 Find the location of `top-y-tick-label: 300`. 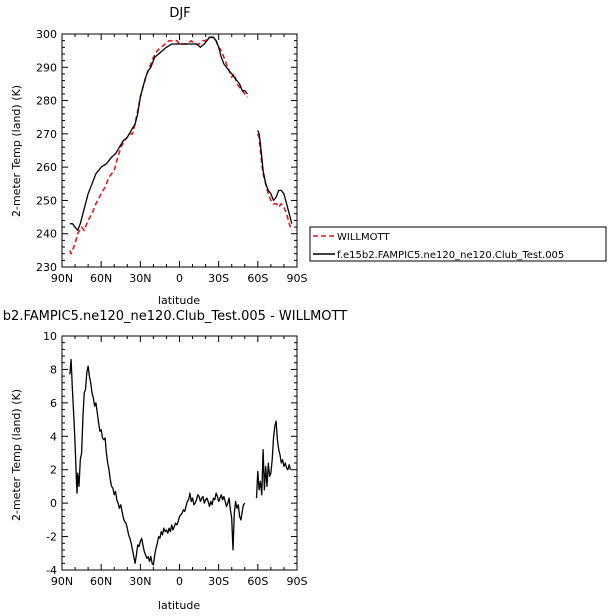

top-y-tick-label: 300 is located at coordinates (46, 34).